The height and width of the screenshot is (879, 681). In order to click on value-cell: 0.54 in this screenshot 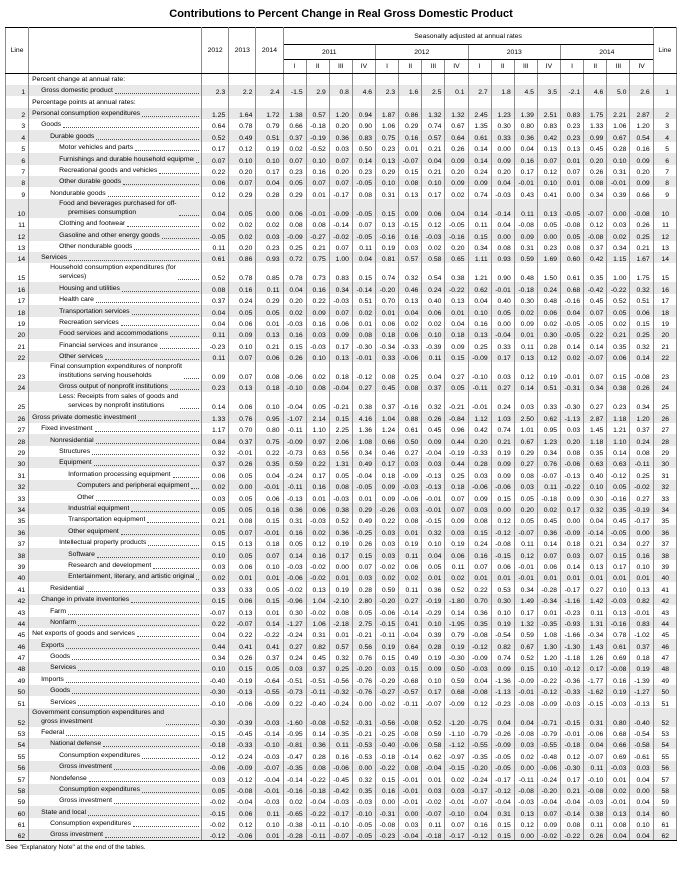, I will do `click(433, 273)`.